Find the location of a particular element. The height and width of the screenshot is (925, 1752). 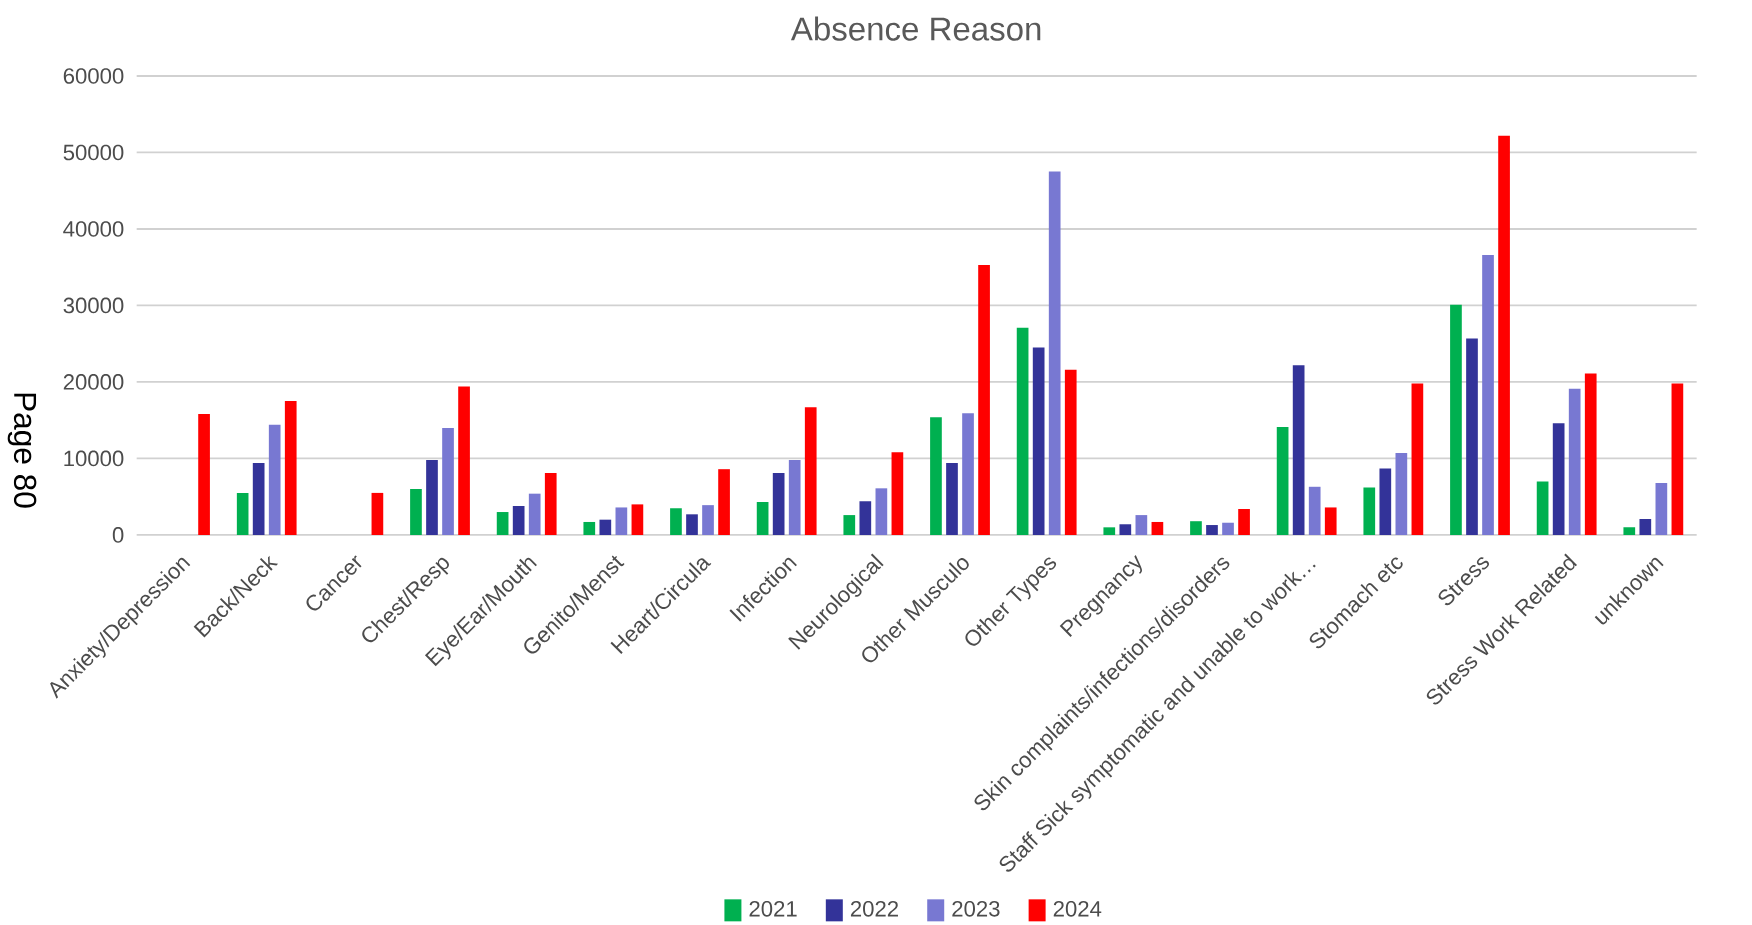

y-tick-label: 0 is located at coordinates (118, 535).